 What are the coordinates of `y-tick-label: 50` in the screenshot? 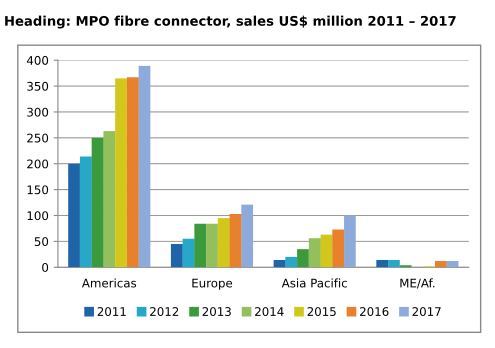 It's located at (41, 241).